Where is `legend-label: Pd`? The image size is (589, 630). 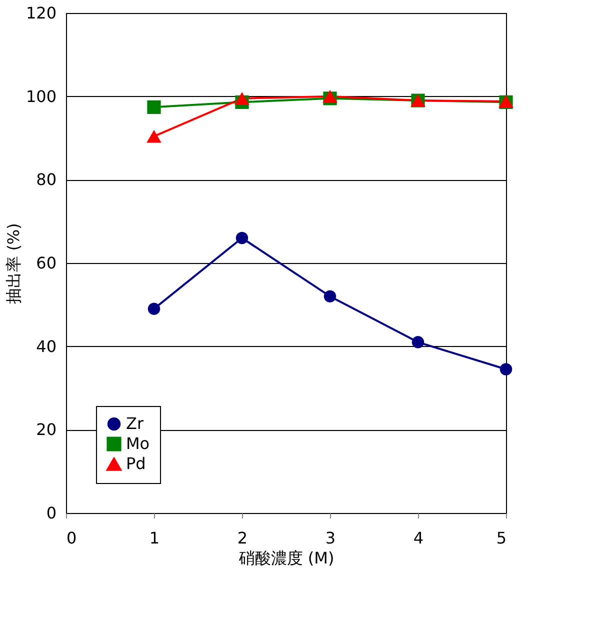 legend-label: Pd is located at coordinates (136, 463).